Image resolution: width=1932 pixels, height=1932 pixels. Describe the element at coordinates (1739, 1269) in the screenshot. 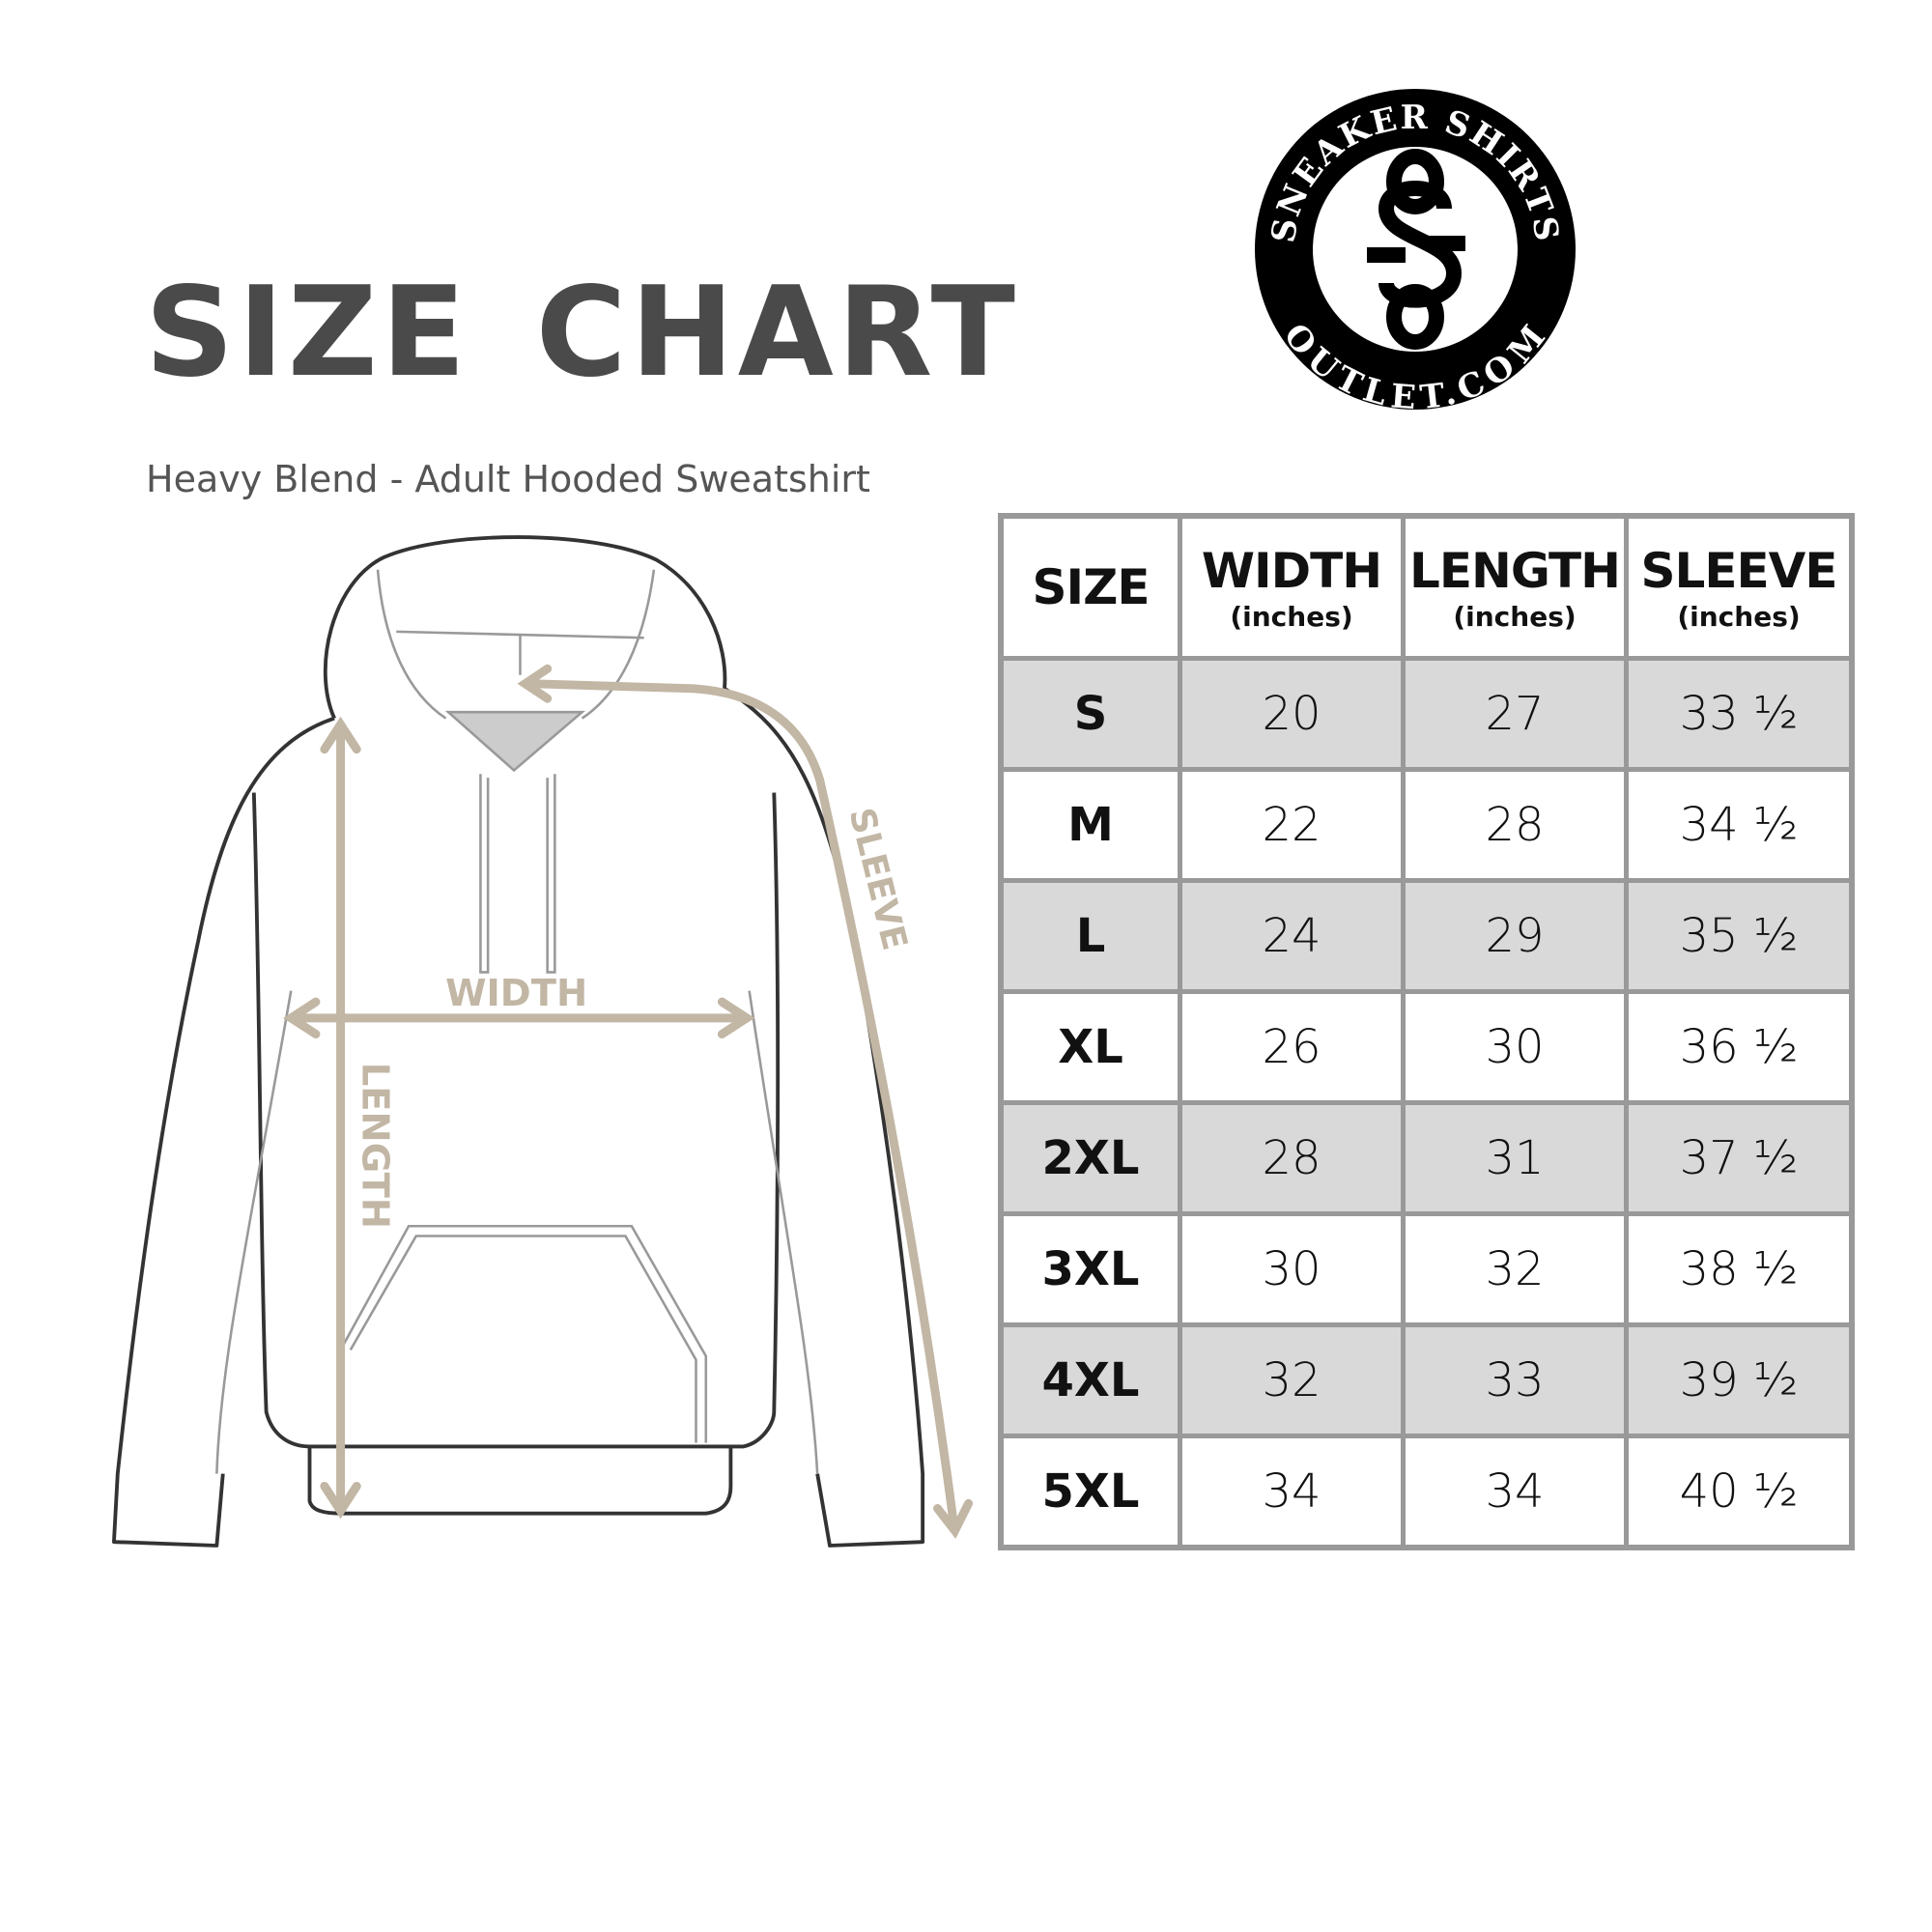

I see `sleeve-cell: 38 ½` at that location.